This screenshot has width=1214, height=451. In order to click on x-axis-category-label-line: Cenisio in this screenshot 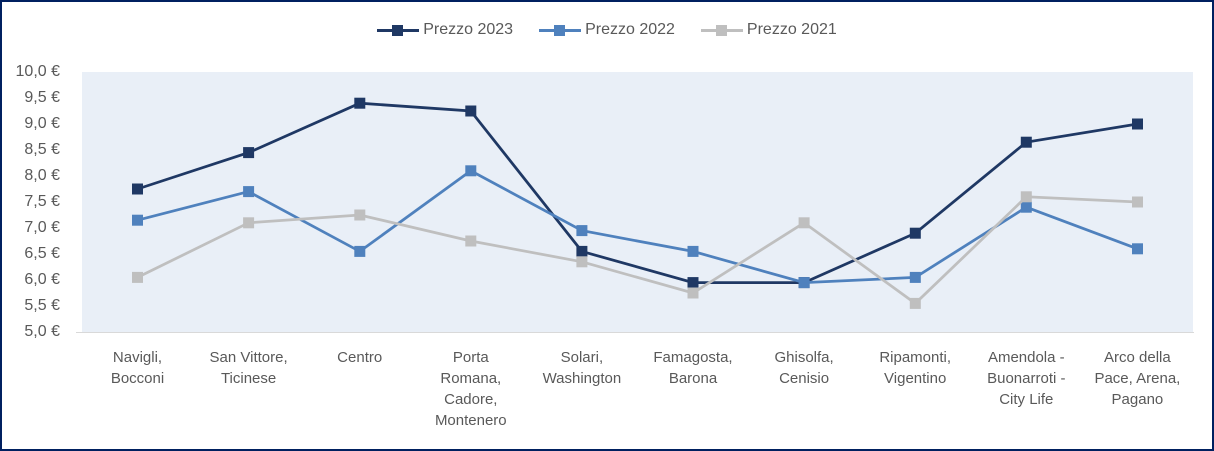, I will do `click(804, 378)`.